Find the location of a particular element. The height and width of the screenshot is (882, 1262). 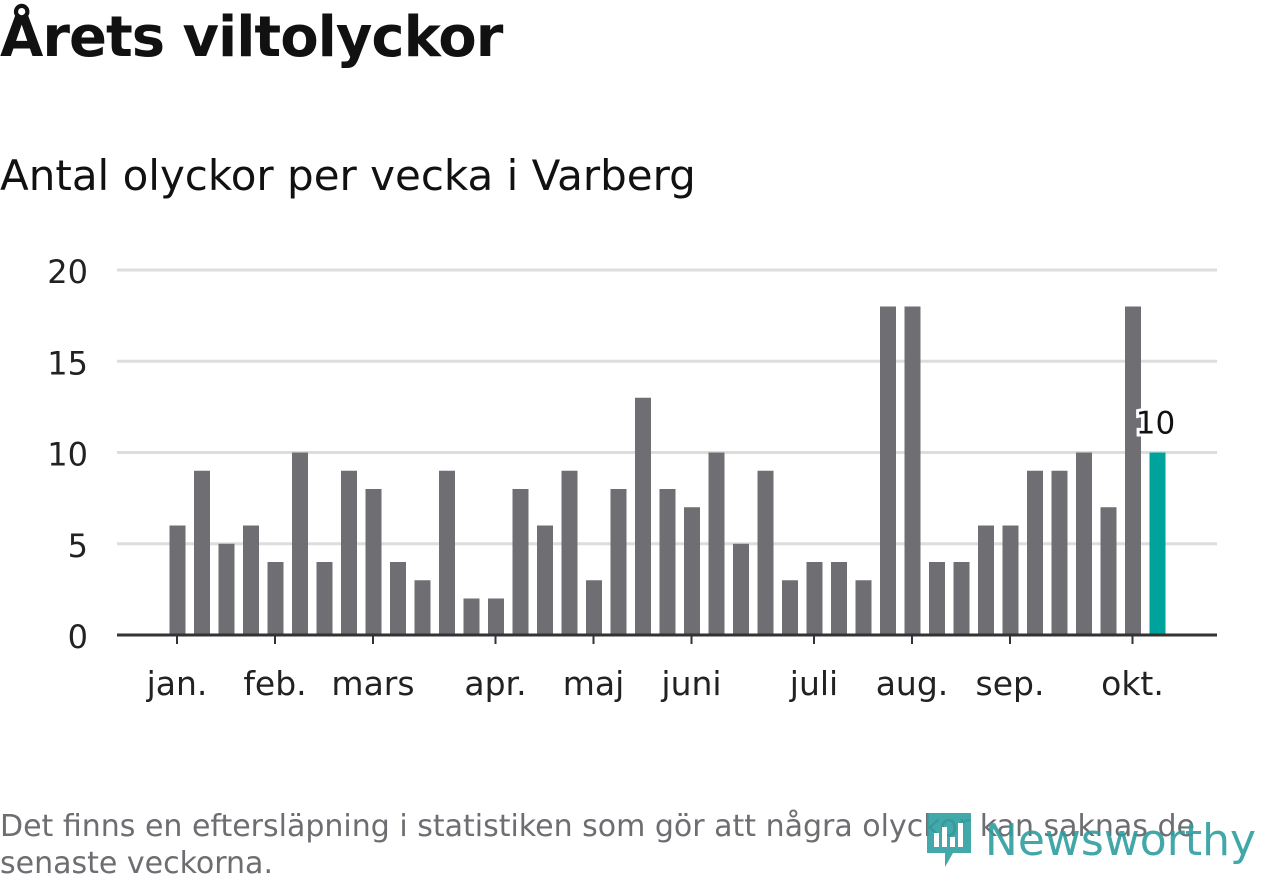

chart-subtitle: Antal olyckor per vecka i Varberg is located at coordinates (348, 175).